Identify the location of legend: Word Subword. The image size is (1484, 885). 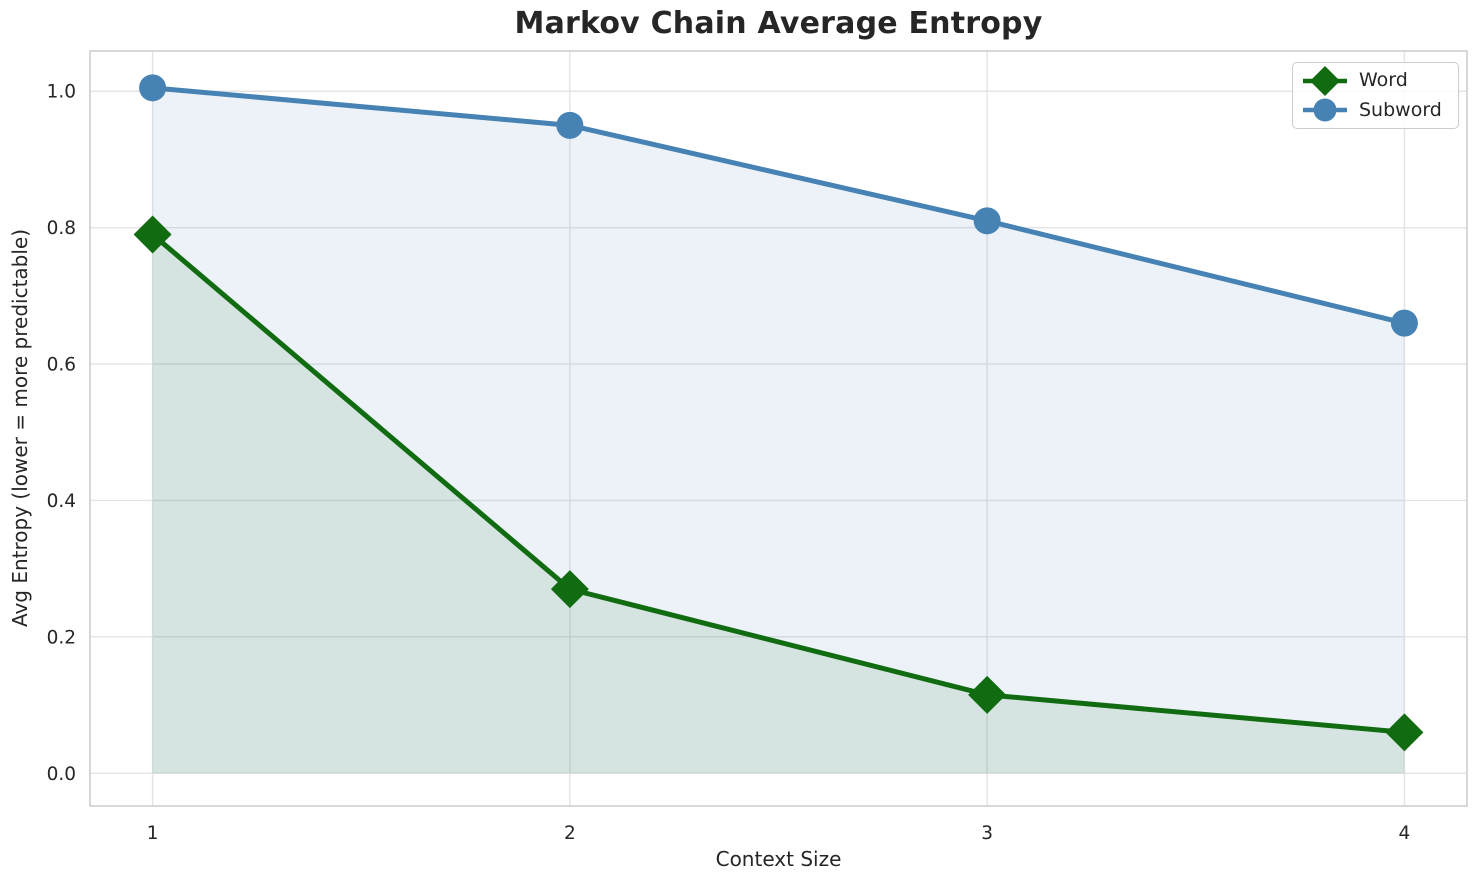
(1375, 95).